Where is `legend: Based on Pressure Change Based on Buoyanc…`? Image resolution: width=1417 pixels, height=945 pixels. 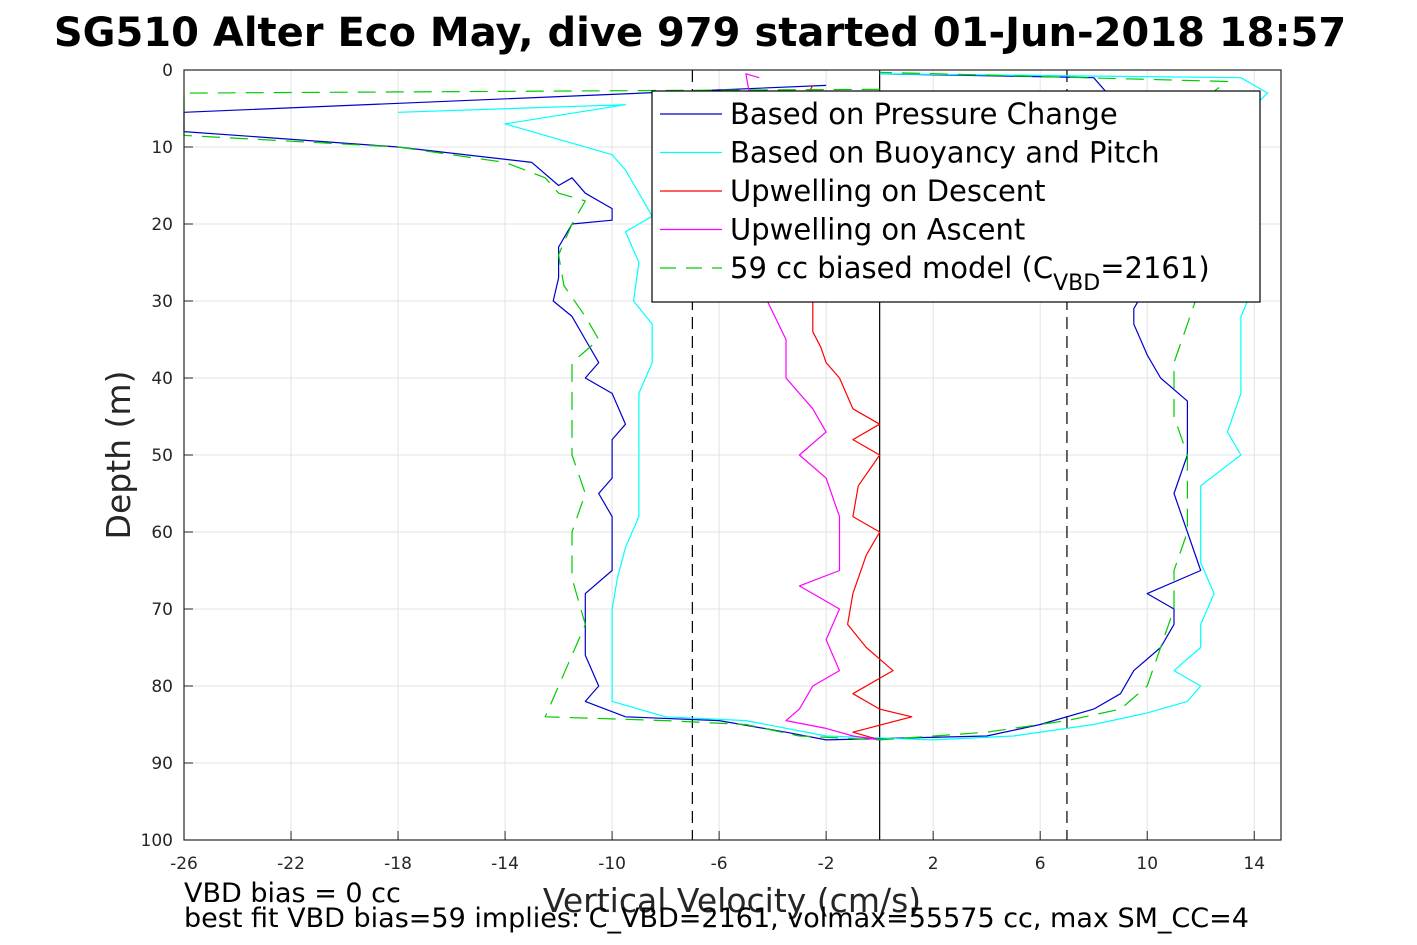 legend: Based on Pressure Change Based on Buoyanc… is located at coordinates (956, 196).